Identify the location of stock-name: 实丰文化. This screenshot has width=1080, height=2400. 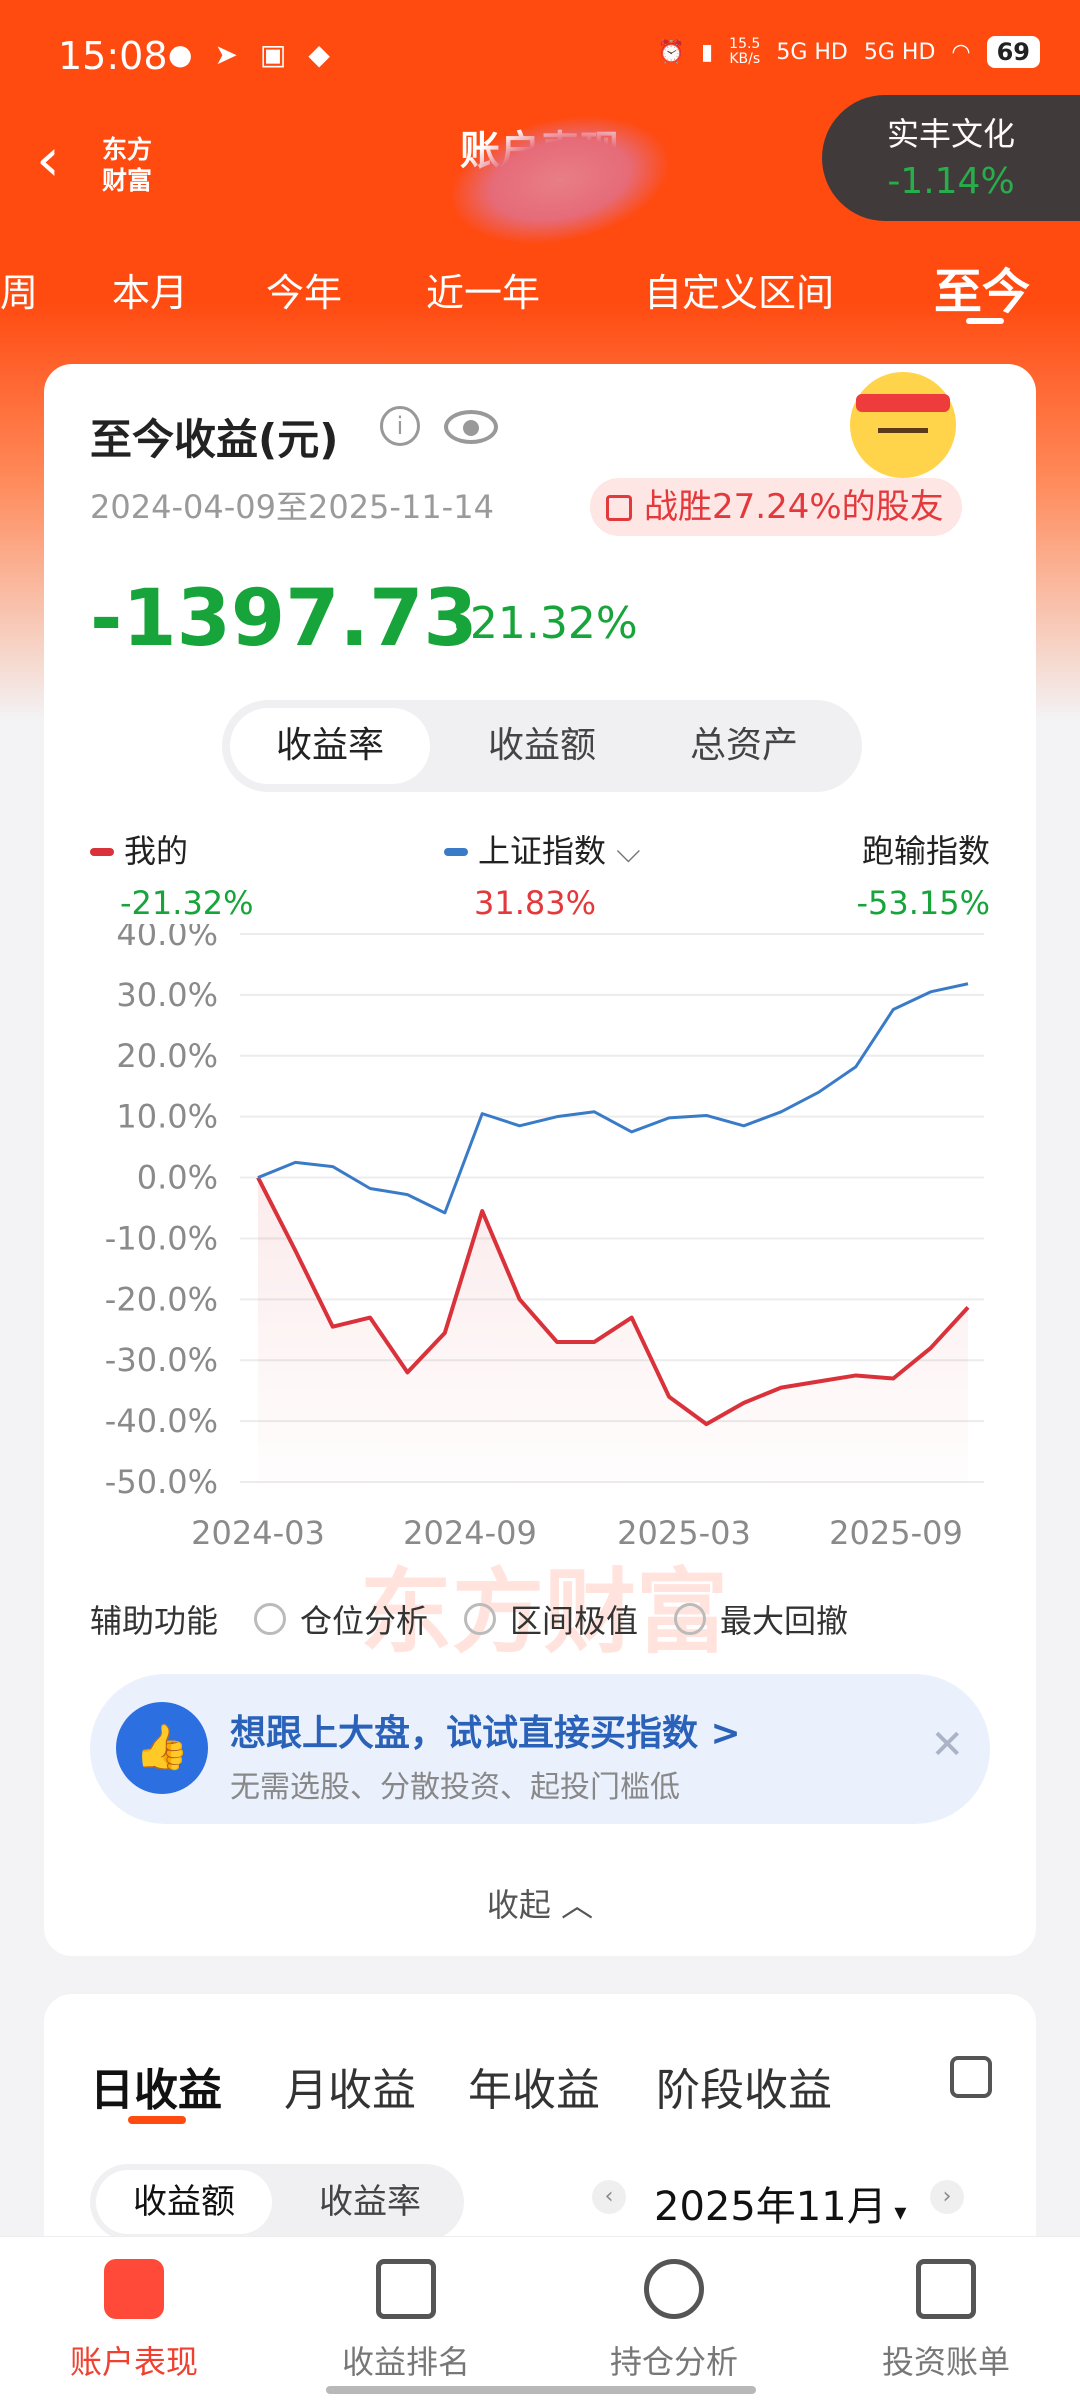
(950, 134).